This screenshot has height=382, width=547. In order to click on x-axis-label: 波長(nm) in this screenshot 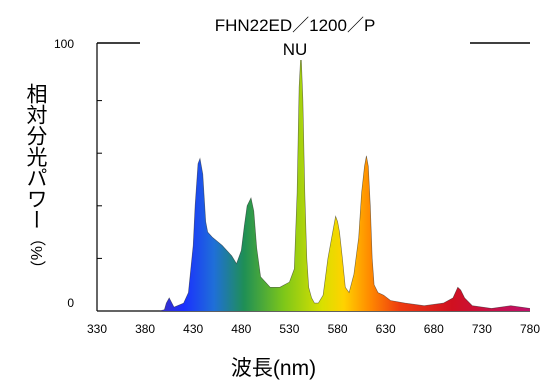, I will do `click(273, 368)`.